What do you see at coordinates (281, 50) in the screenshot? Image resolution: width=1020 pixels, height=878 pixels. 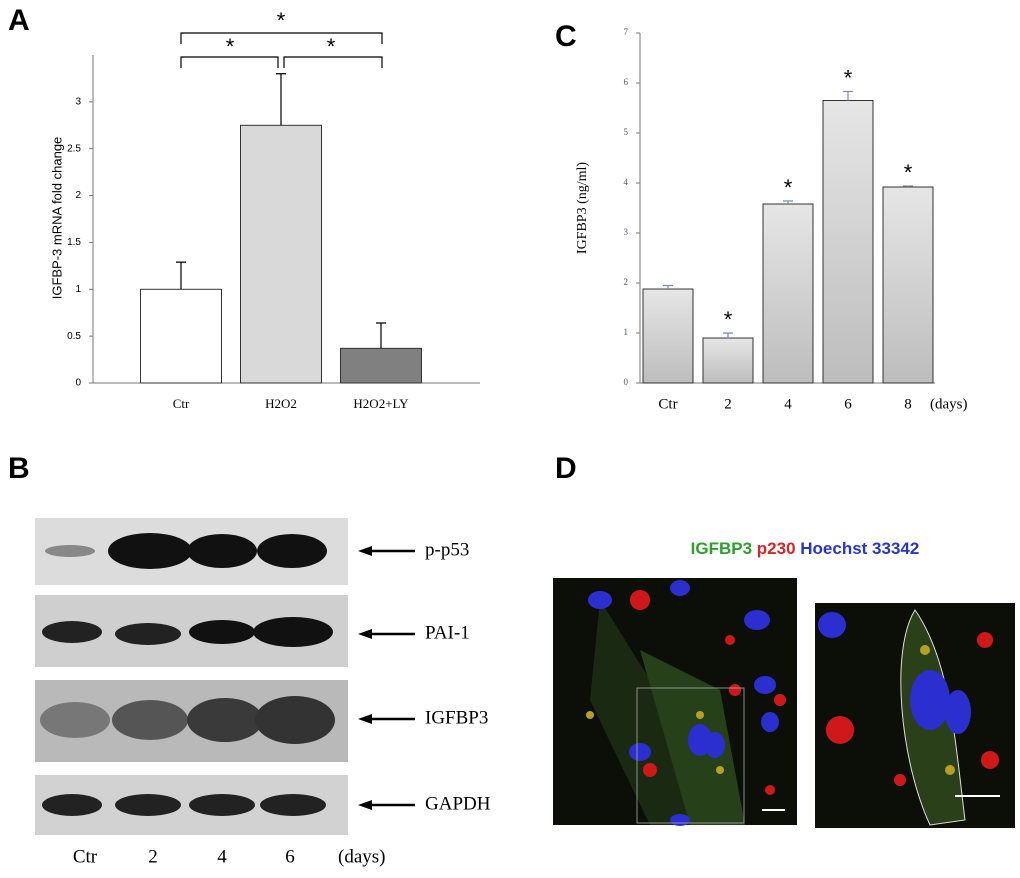 I see `significance-brackets` at bounding box center [281, 50].